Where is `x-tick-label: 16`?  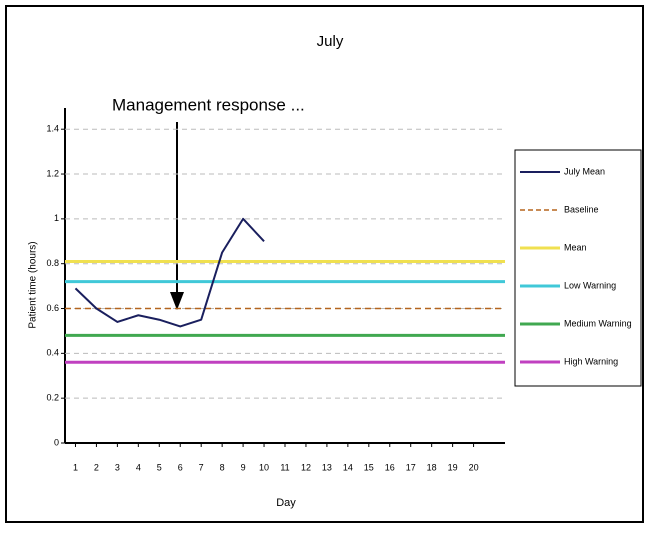 x-tick-label: 16 is located at coordinates (390, 467).